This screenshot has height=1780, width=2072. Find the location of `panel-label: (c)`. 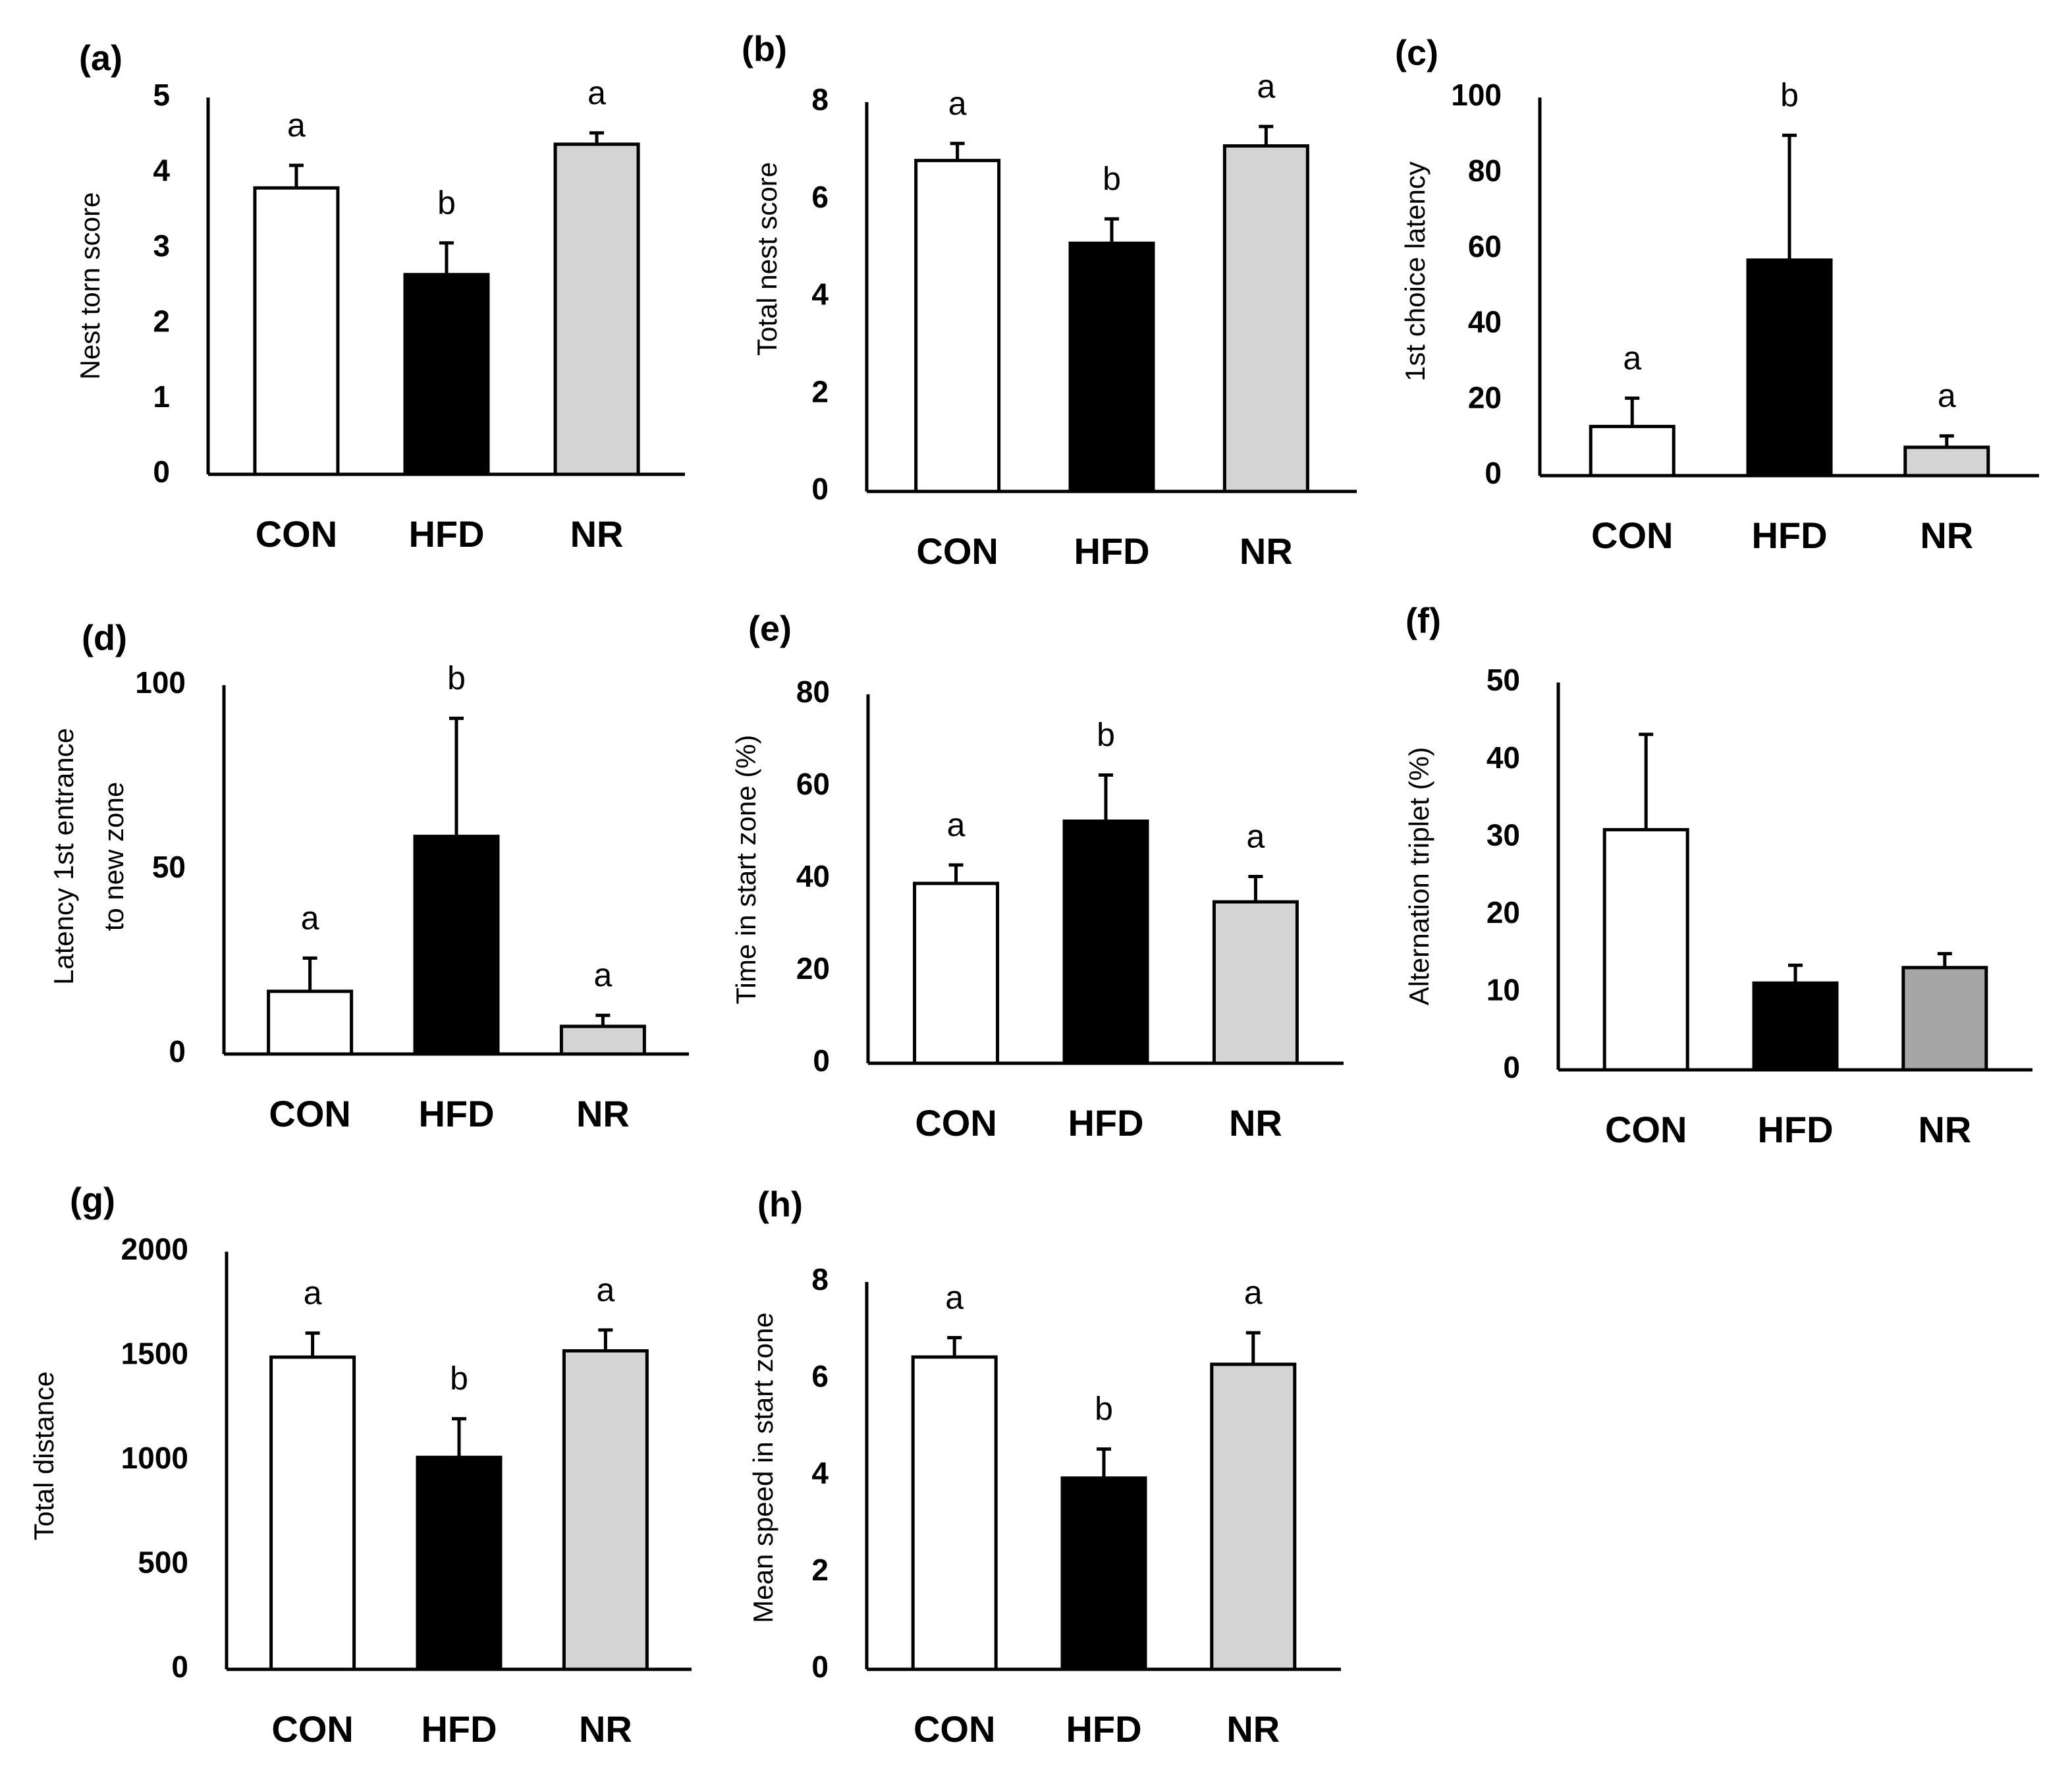

panel-label: (c) is located at coordinates (1416, 52).